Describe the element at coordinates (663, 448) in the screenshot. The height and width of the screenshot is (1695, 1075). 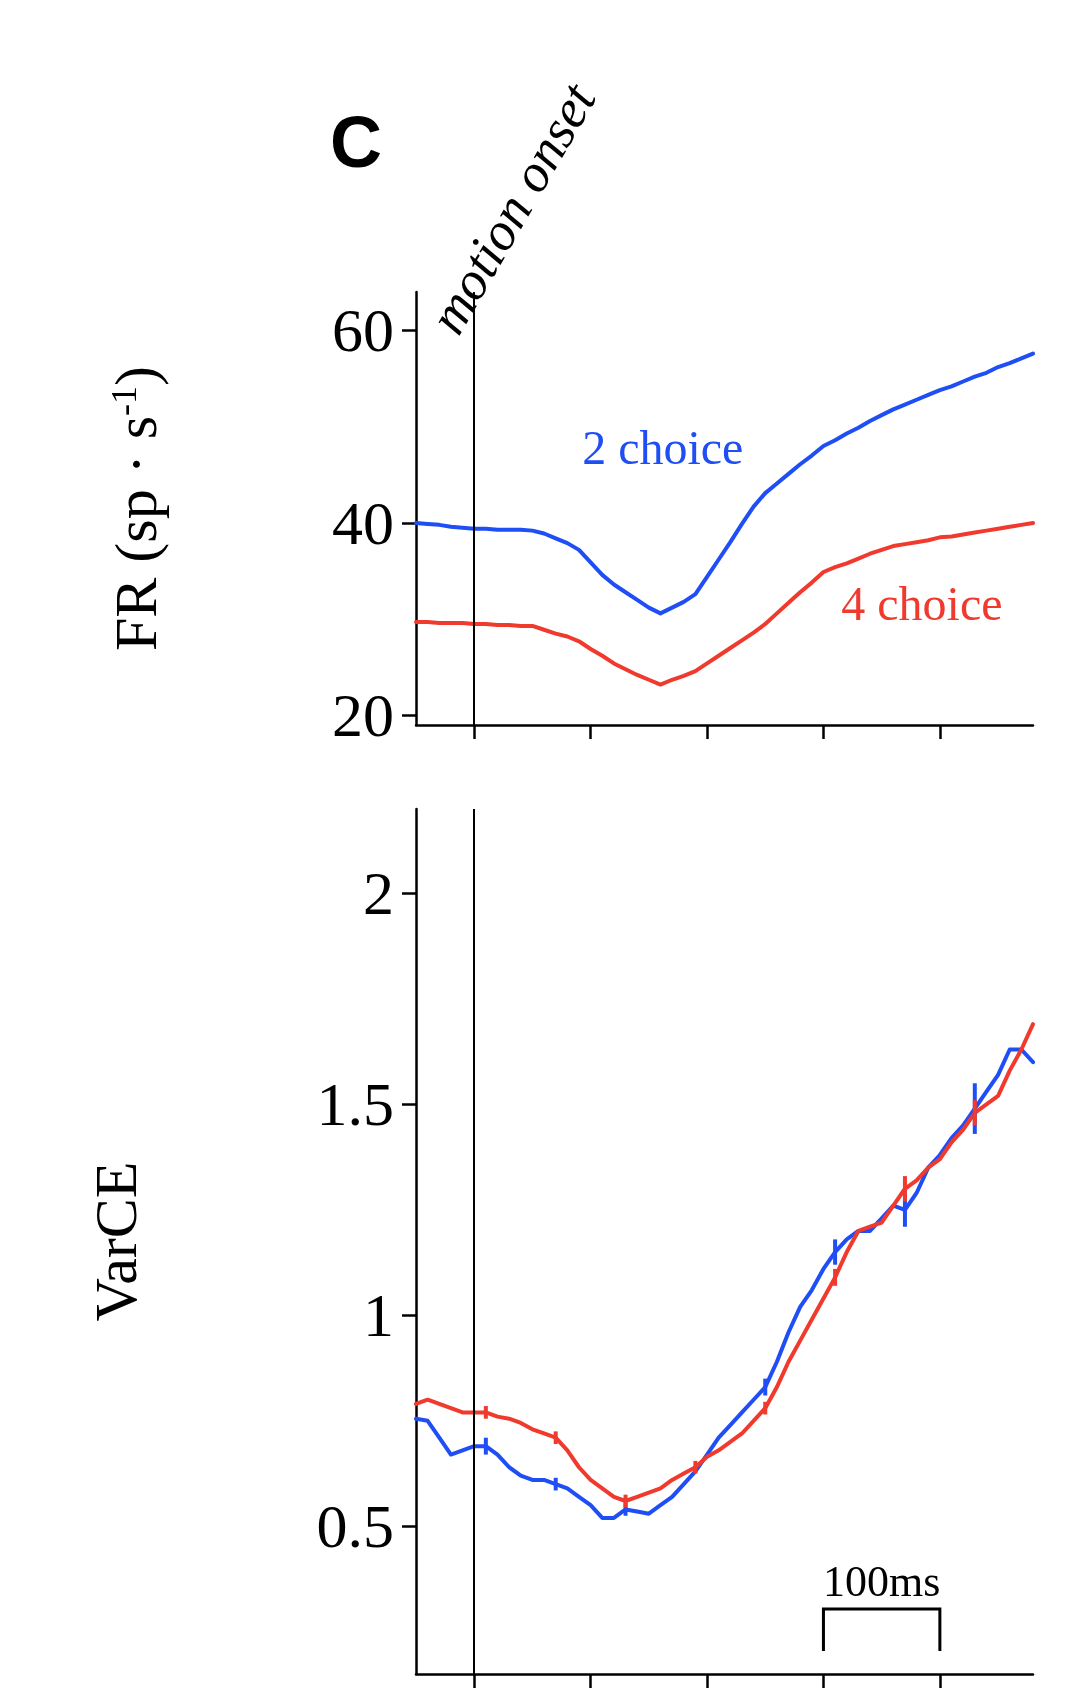
I see `series-label: 2 choice` at that location.